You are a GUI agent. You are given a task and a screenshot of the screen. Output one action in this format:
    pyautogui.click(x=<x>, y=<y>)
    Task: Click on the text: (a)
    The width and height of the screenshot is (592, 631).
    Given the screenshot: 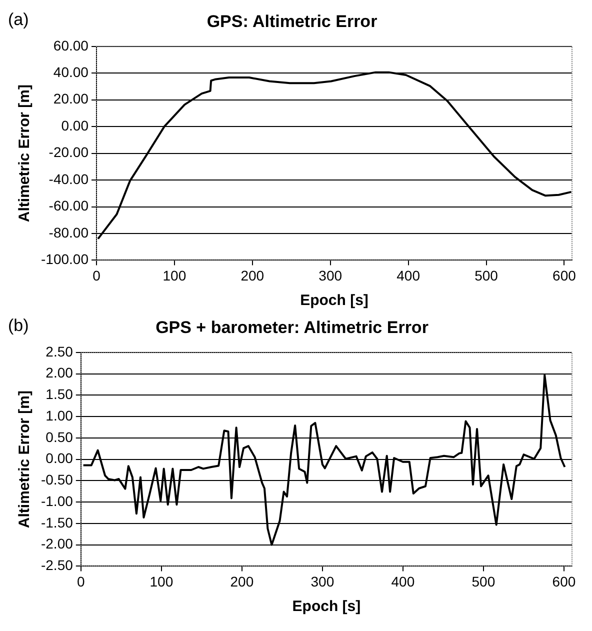 What is the action you would take?
    pyautogui.click(x=18, y=20)
    